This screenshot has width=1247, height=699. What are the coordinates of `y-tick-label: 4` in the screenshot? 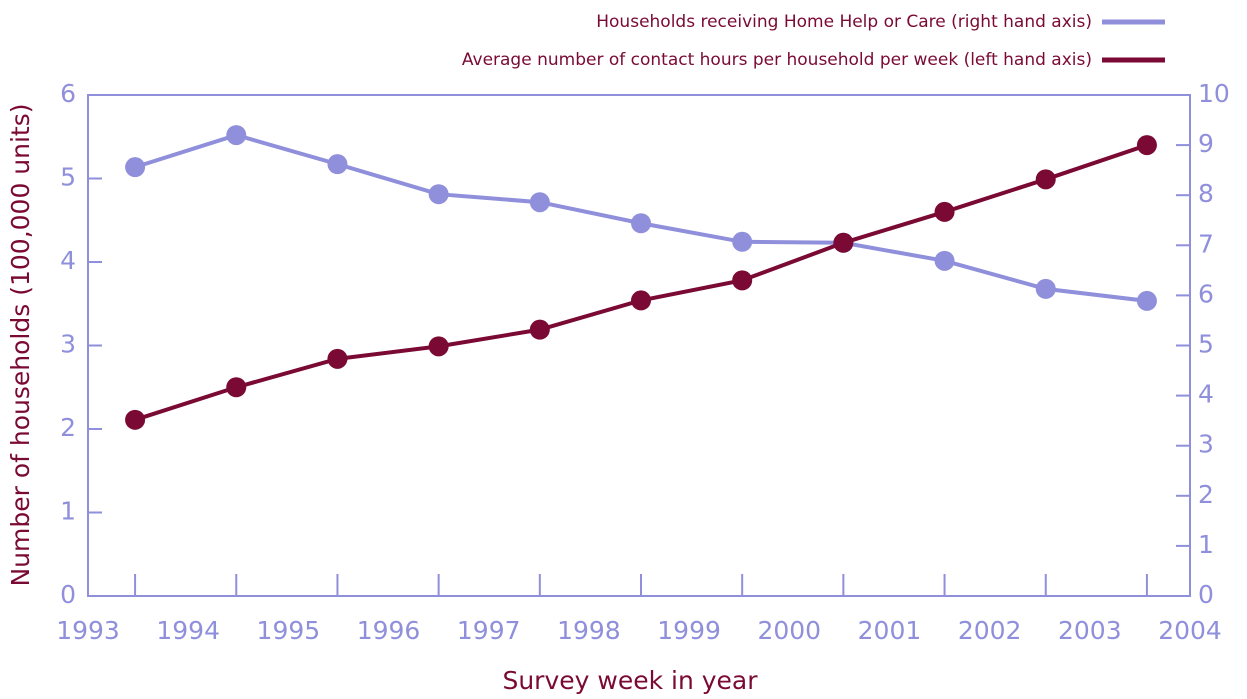 It's located at (68, 260).